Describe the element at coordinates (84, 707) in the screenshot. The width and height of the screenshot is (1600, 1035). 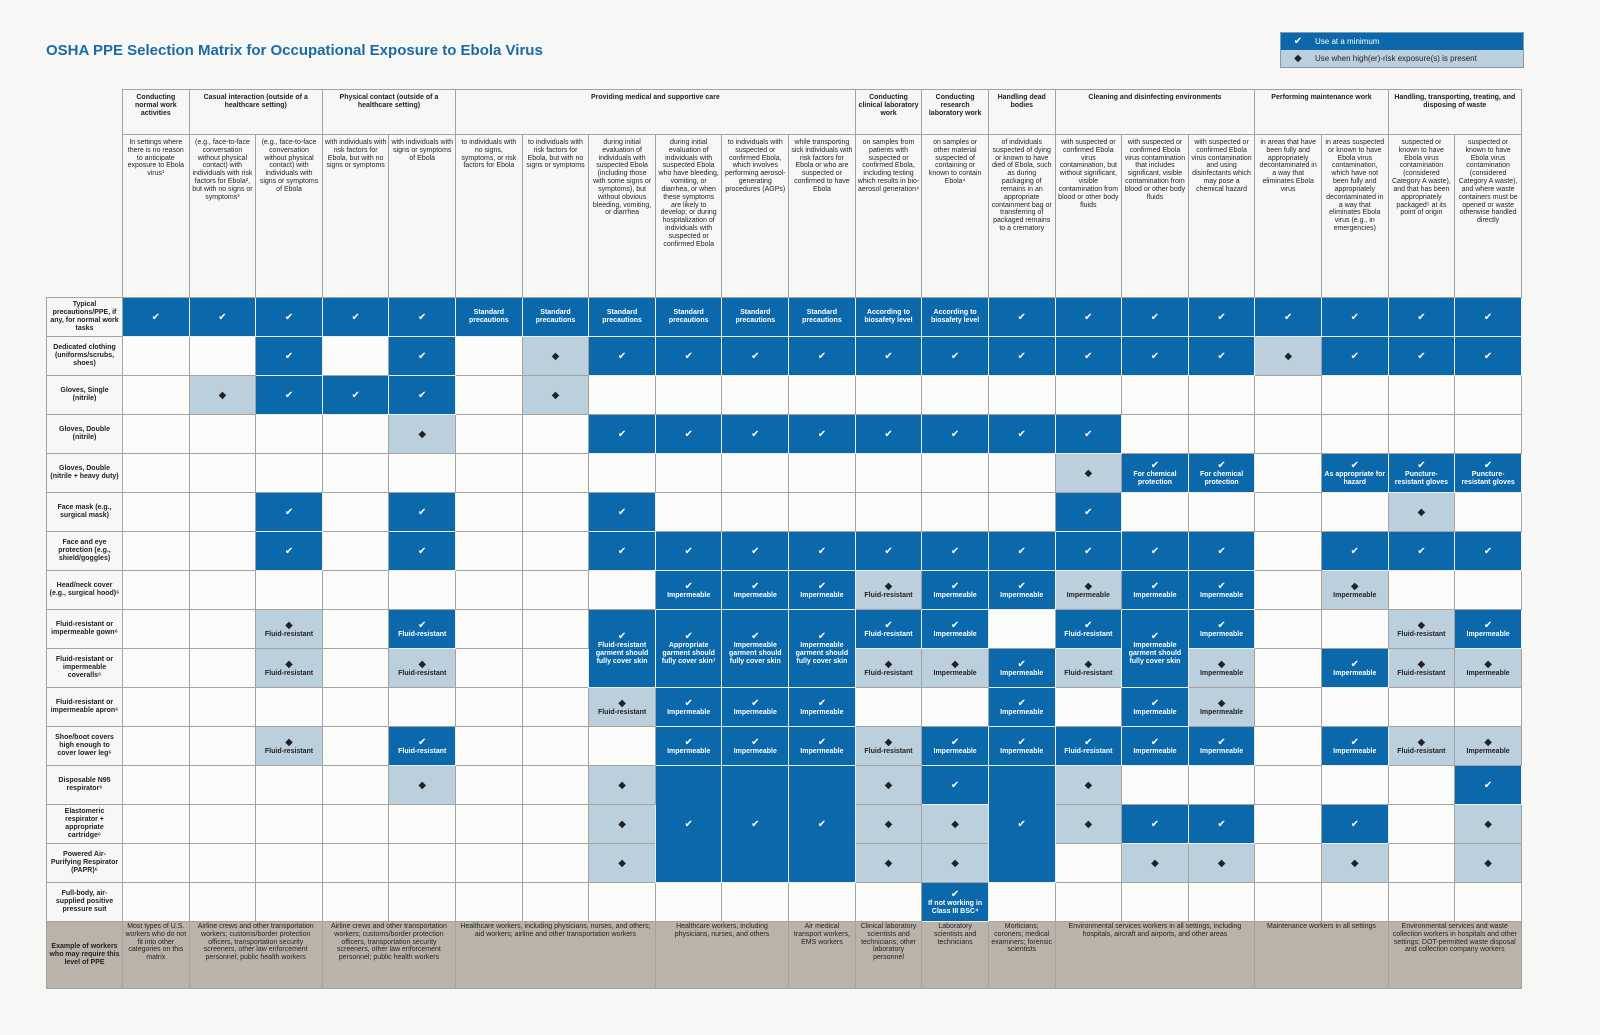
I see `row-label: Fluid-resistant or impermeable apron⁶` at that location.